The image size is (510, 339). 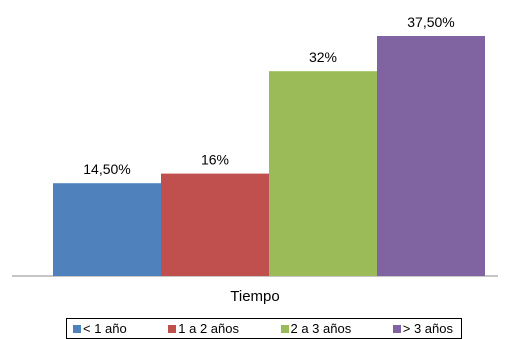 What do you see at coordinates (208, 328) in the screenshot?
I see `legend-label: 1 a 2 años` at bounding box center [208, 328].